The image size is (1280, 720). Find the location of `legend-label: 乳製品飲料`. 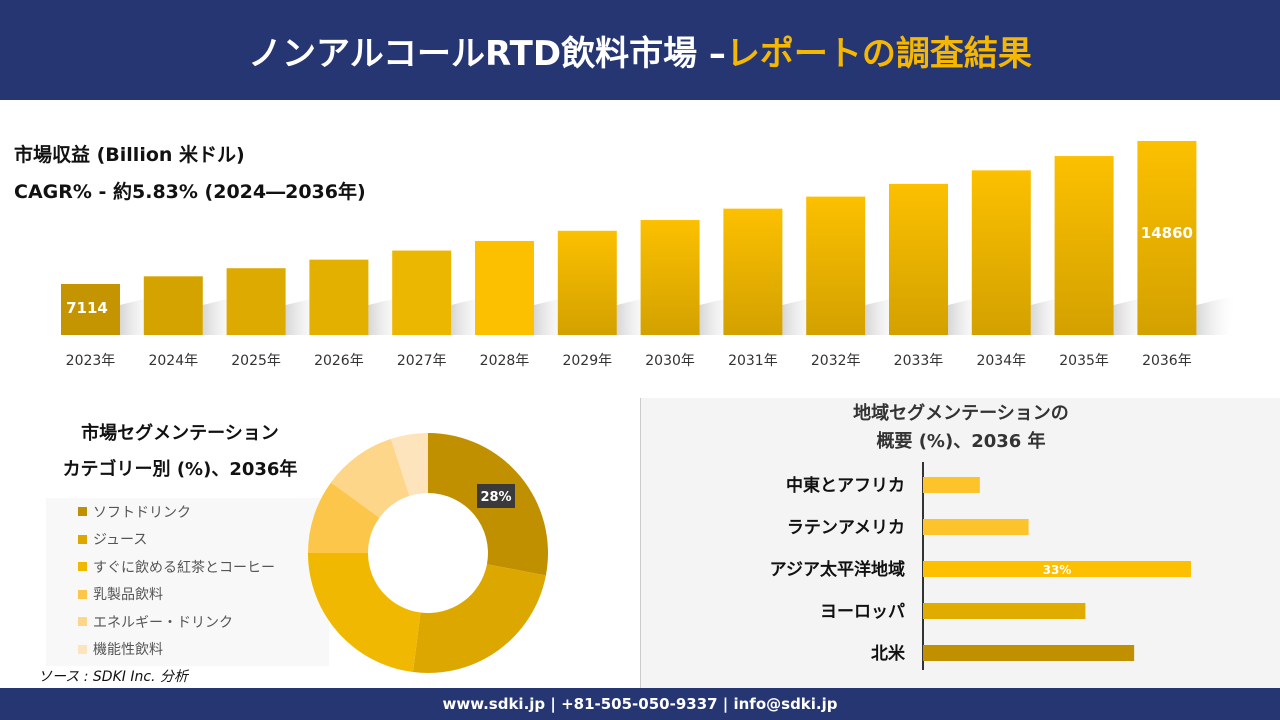

legend-label: 乳製品飲料 is located at coordinates (128, 595).